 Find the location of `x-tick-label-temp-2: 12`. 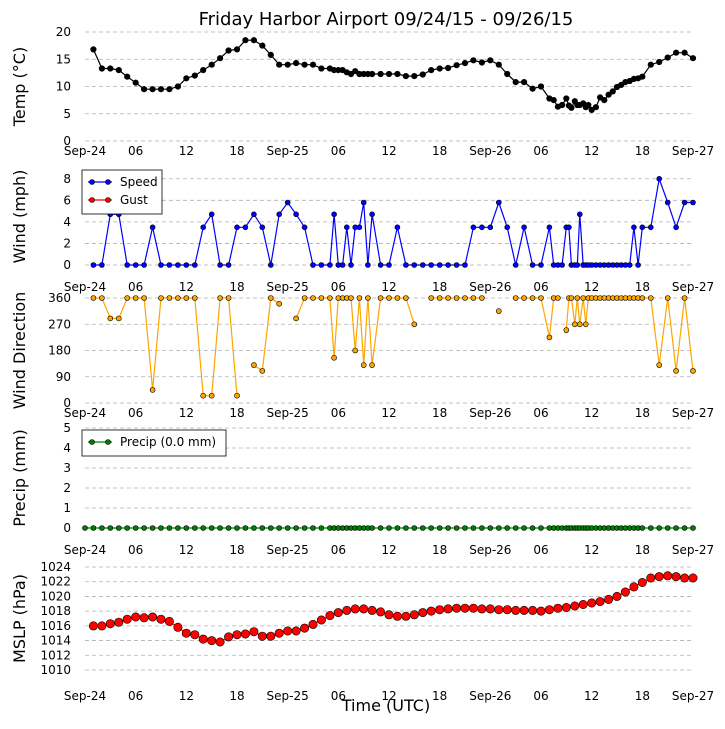

x-tick-label-temp-2: 12 is located at coordinates (186, 151).